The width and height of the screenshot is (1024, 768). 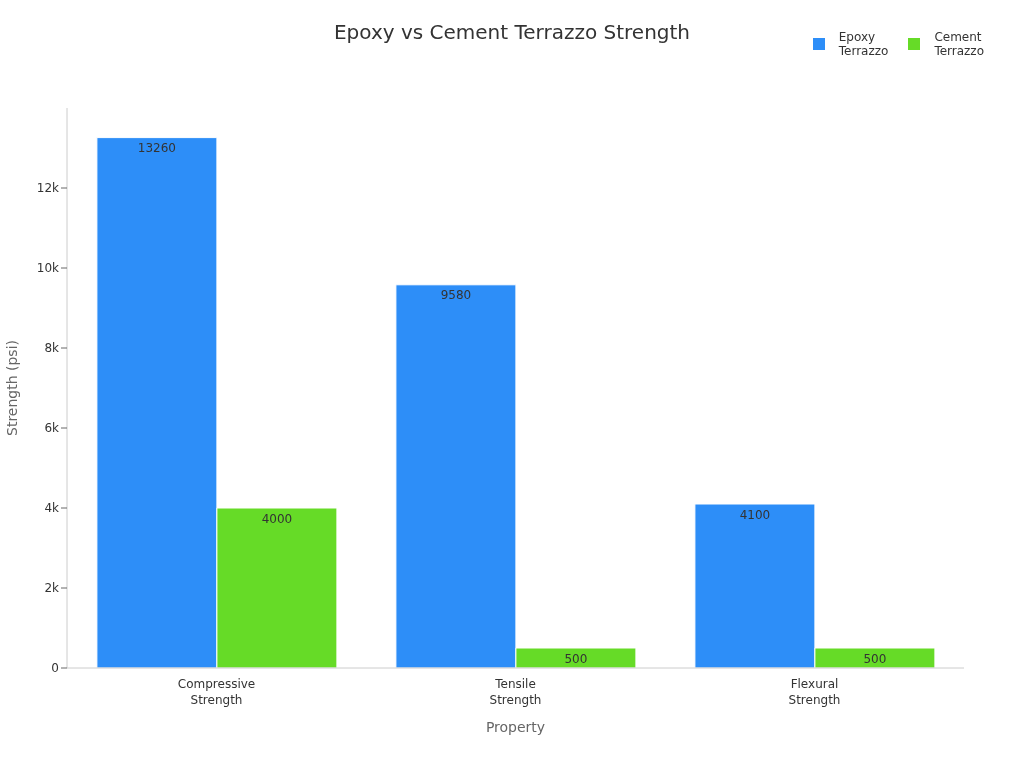 What do you see at coordinates (216, 692) in the screenshot?
I see `x-tick-label: Compressive Strength` at bounding box center [216, 692].